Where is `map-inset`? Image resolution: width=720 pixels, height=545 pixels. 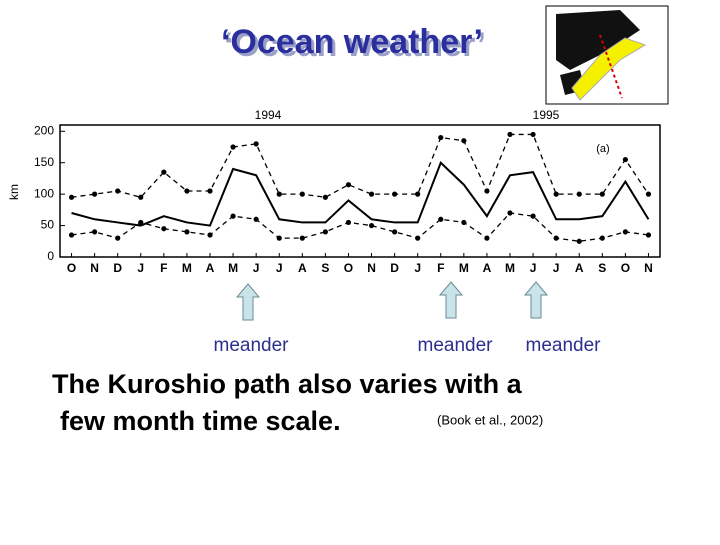
map-inset is located at coordinates (607, 55).